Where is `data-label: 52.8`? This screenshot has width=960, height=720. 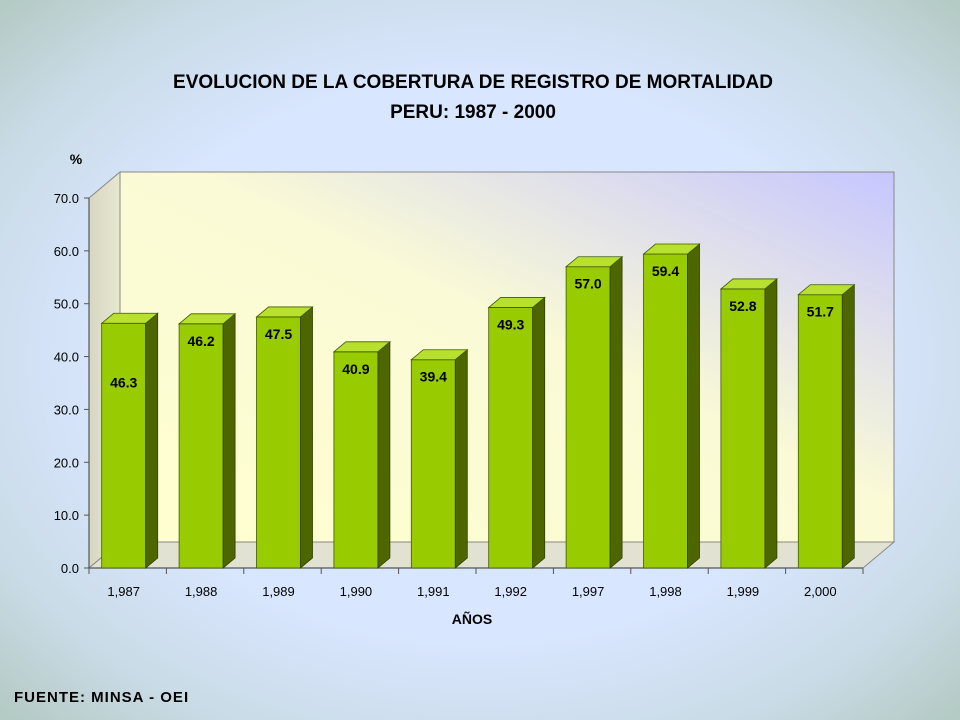 data-label: 52.8 is located at coordinates (742, 306).